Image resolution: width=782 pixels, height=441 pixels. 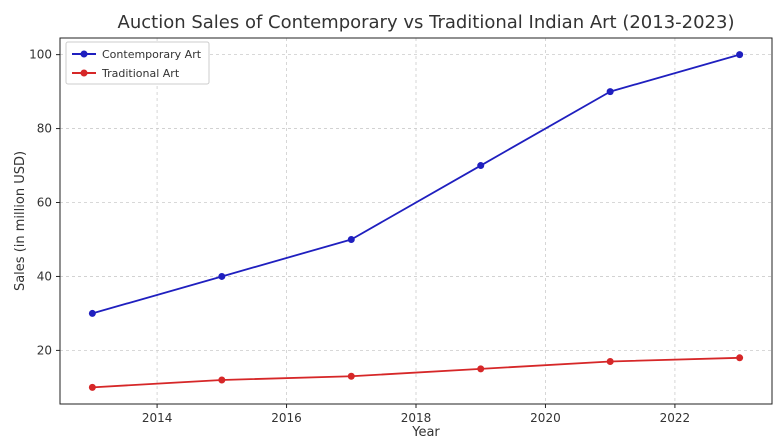 I want to click on legend-label-traditional: Traditional Art, so click(x=140, y=73).